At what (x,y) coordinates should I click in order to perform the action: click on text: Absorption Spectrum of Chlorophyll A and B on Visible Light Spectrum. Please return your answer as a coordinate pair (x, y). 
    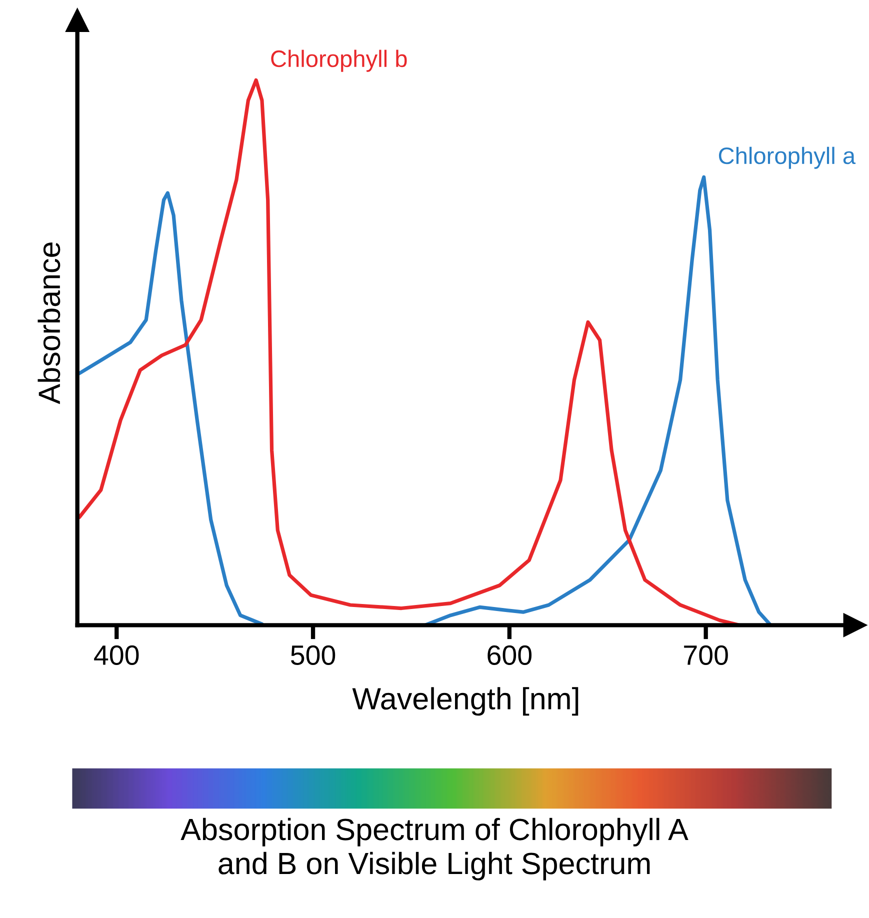
    Looking at the image, I should click on (434, 849).